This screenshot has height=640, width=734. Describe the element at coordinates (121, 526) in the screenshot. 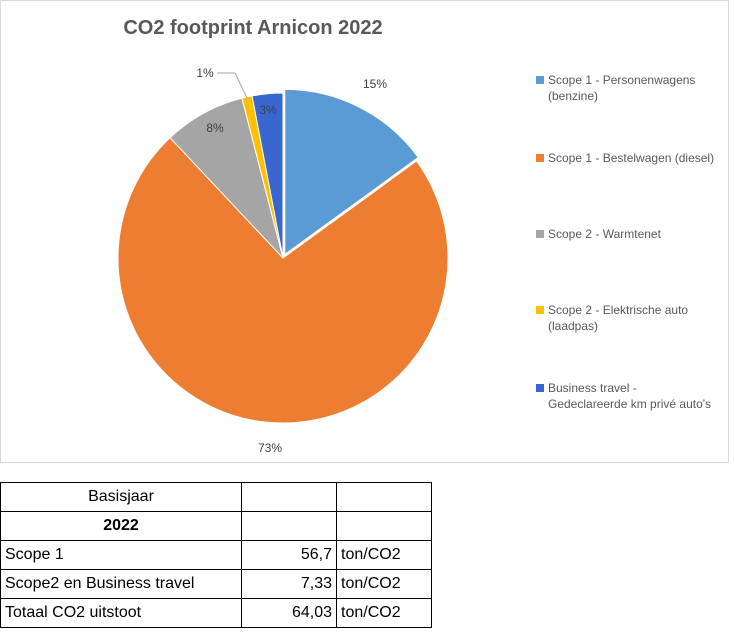

I see `table-cell: 2022` at that location.